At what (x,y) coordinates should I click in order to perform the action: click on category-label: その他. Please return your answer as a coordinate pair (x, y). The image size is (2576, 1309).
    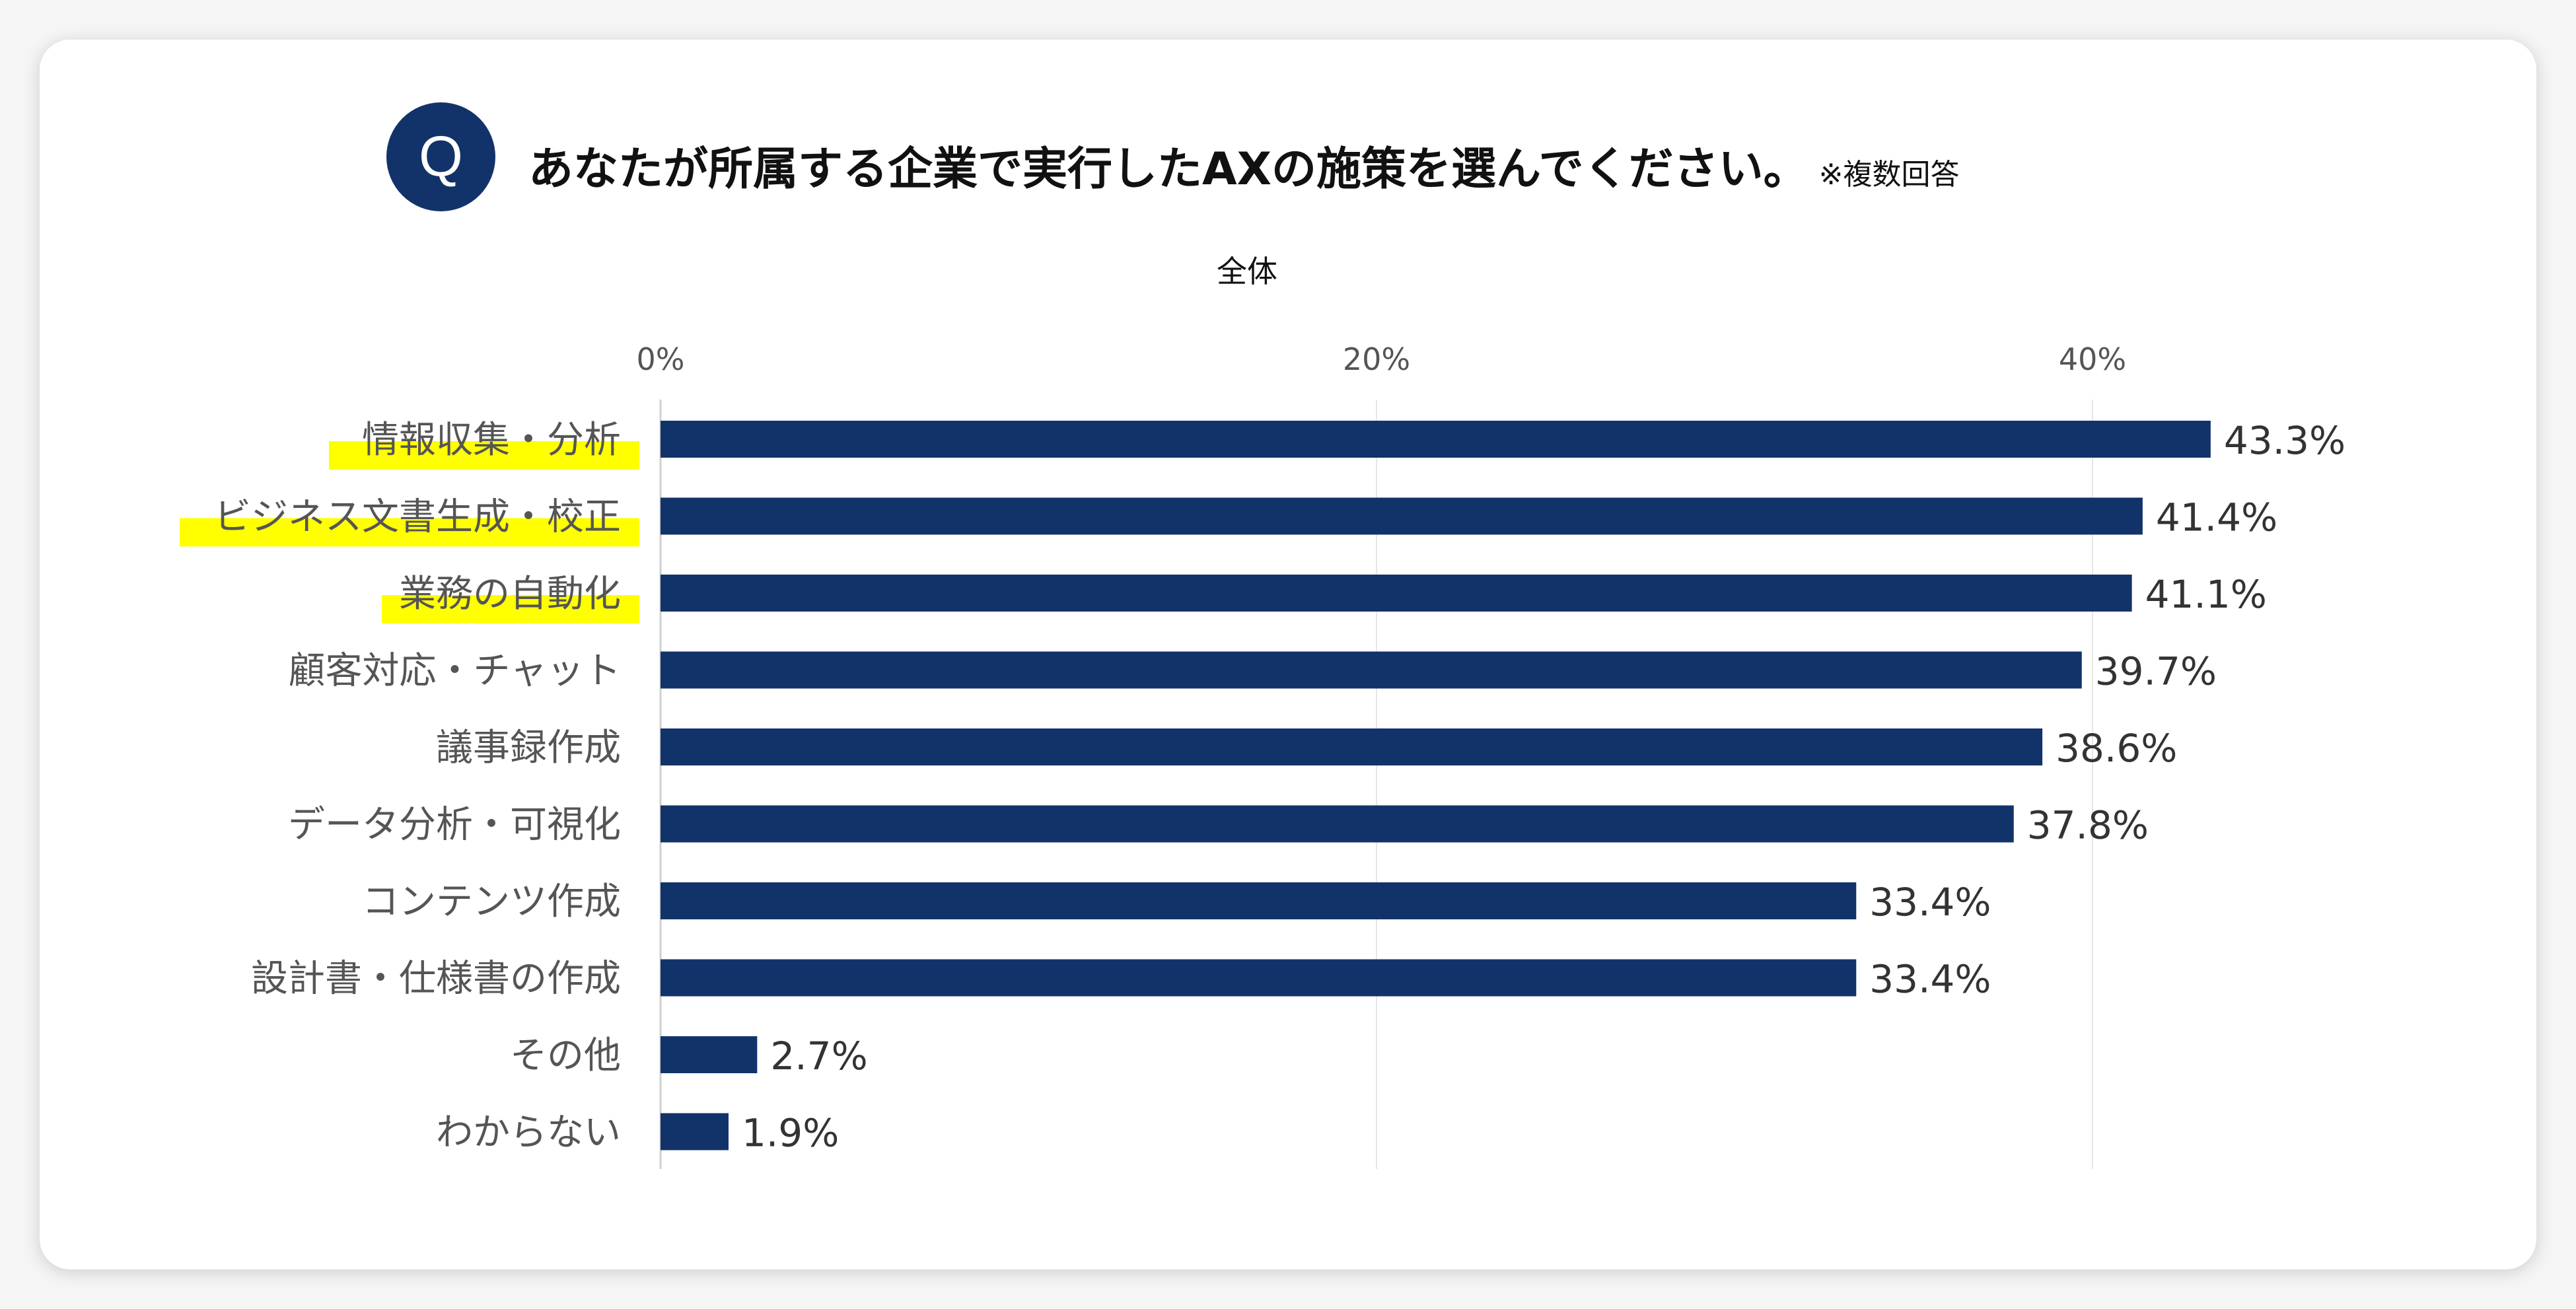
    Looking at the image, I should click on (566, 1055).